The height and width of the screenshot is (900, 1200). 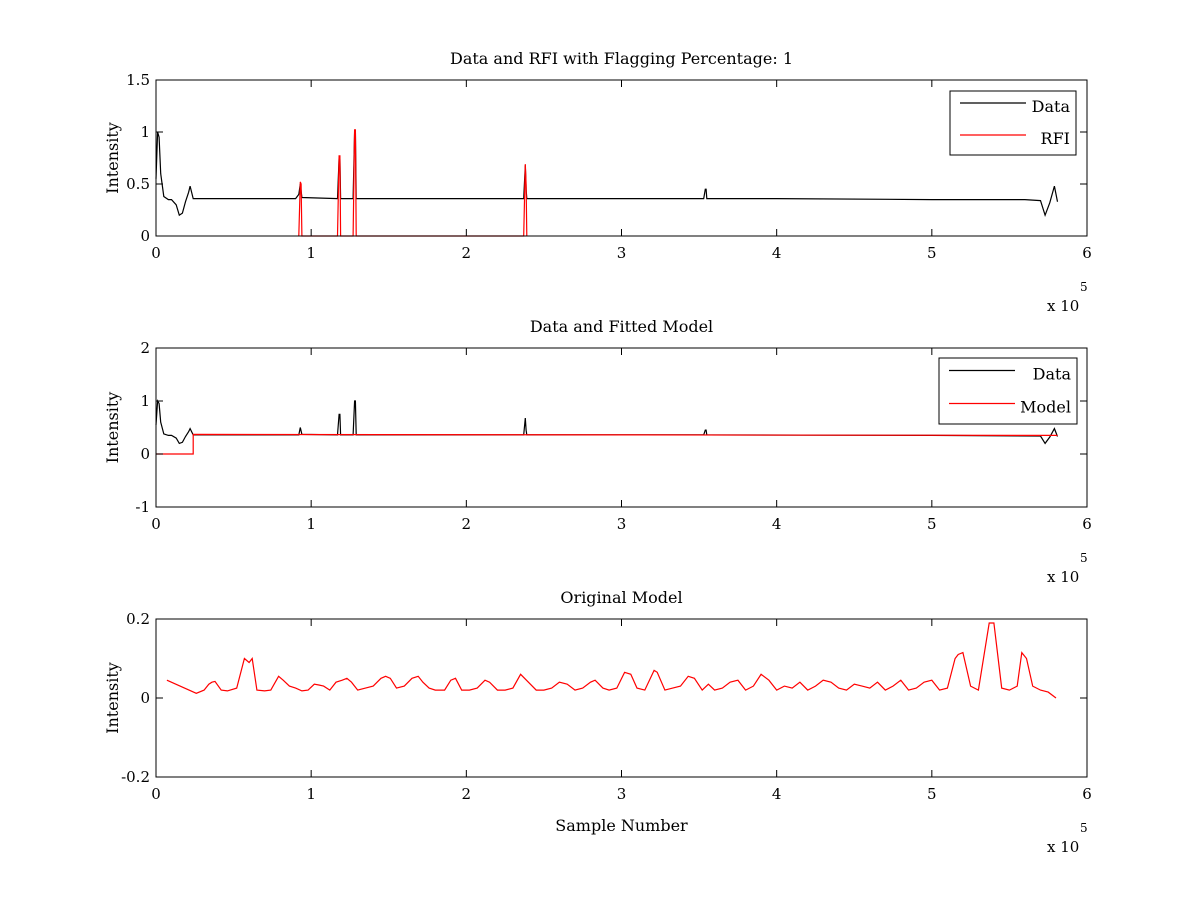 What do you see at coordinates (1045, 407) in the screenshot?
I see `legend-entry: Model` at bounding box center [1045, 407].